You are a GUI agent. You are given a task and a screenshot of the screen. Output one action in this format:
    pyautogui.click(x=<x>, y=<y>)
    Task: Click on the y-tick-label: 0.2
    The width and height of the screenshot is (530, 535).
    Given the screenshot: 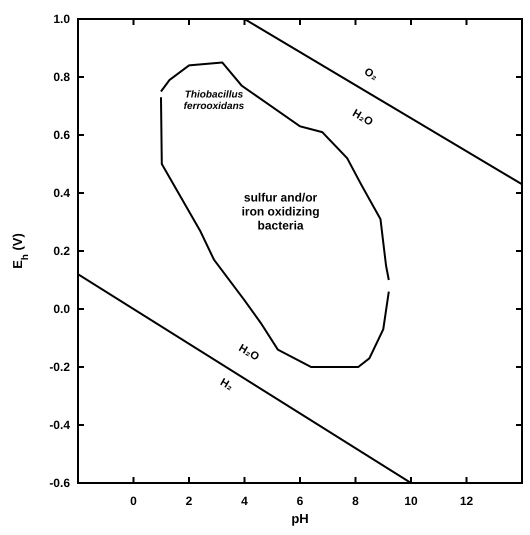 What is the action you would take?
    pyautogui.click(x=61, y=251)
    